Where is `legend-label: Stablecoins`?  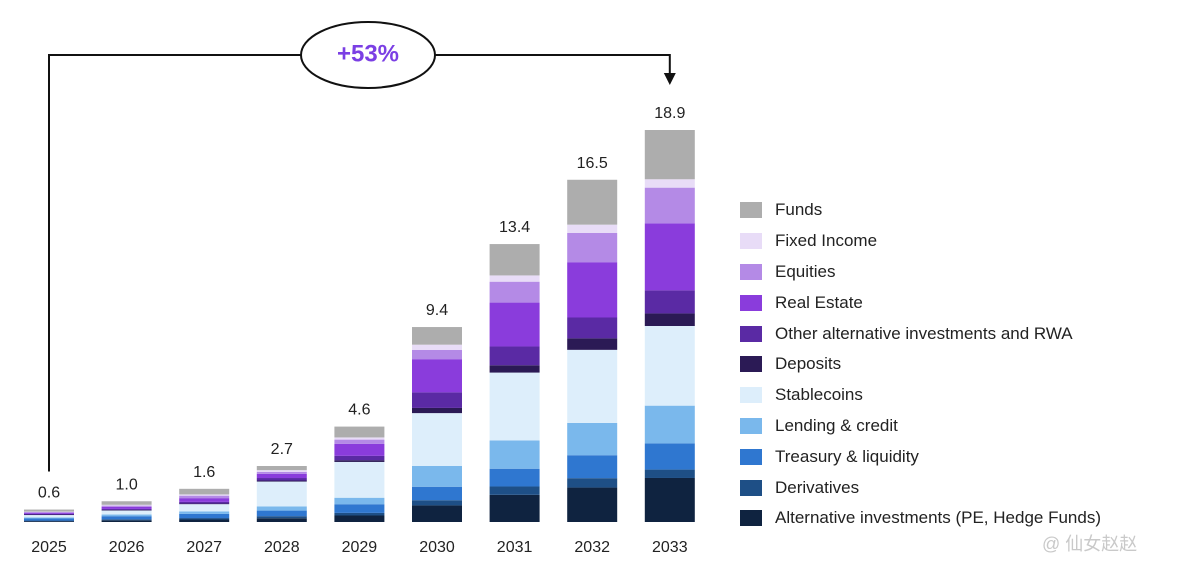
legend-label: Stablecoins is located at coordinates (819, 395).